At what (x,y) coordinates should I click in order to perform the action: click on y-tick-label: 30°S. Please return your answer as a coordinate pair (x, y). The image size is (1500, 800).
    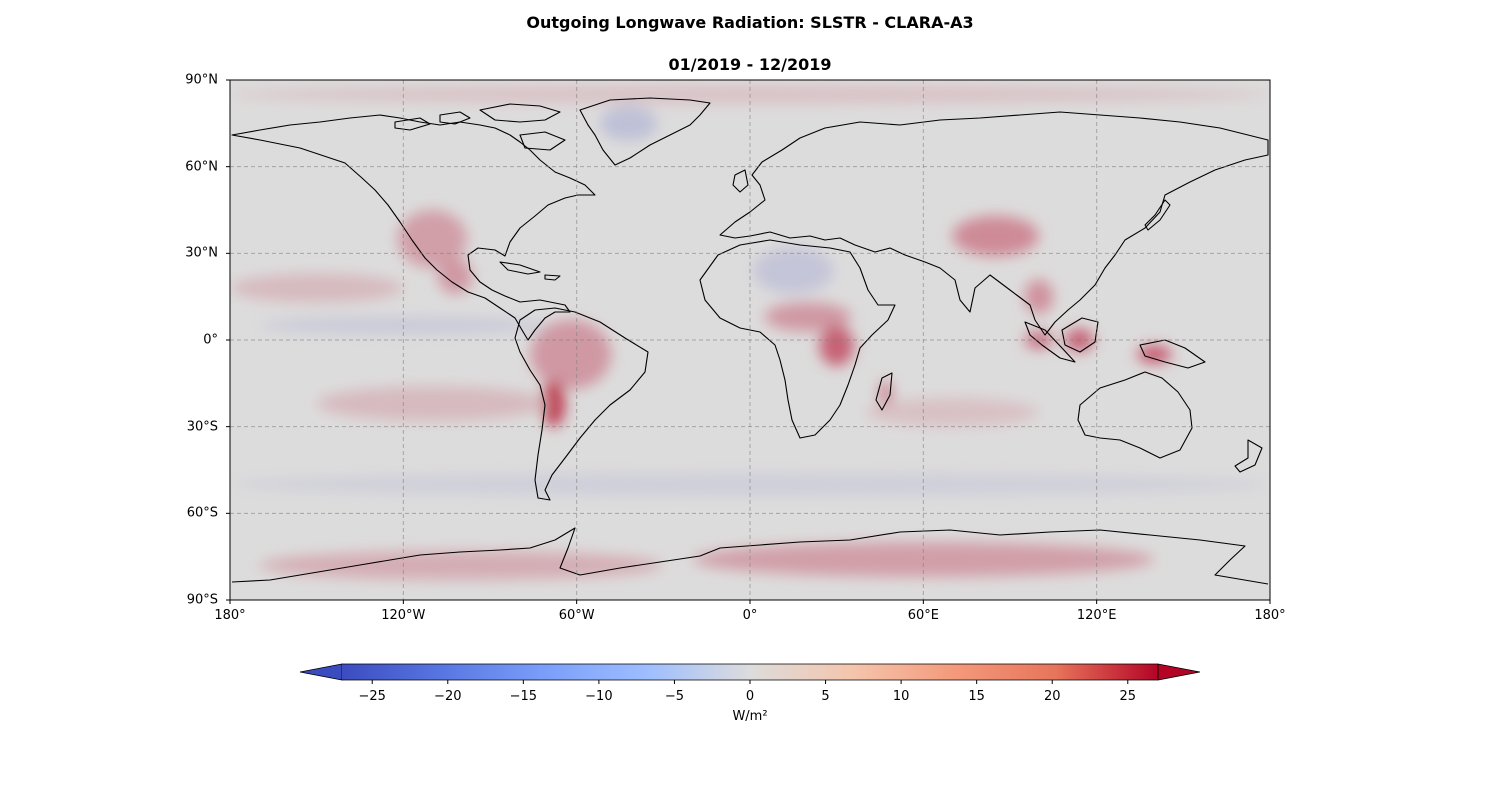
    Looking at the image, I should click on (202, 427).